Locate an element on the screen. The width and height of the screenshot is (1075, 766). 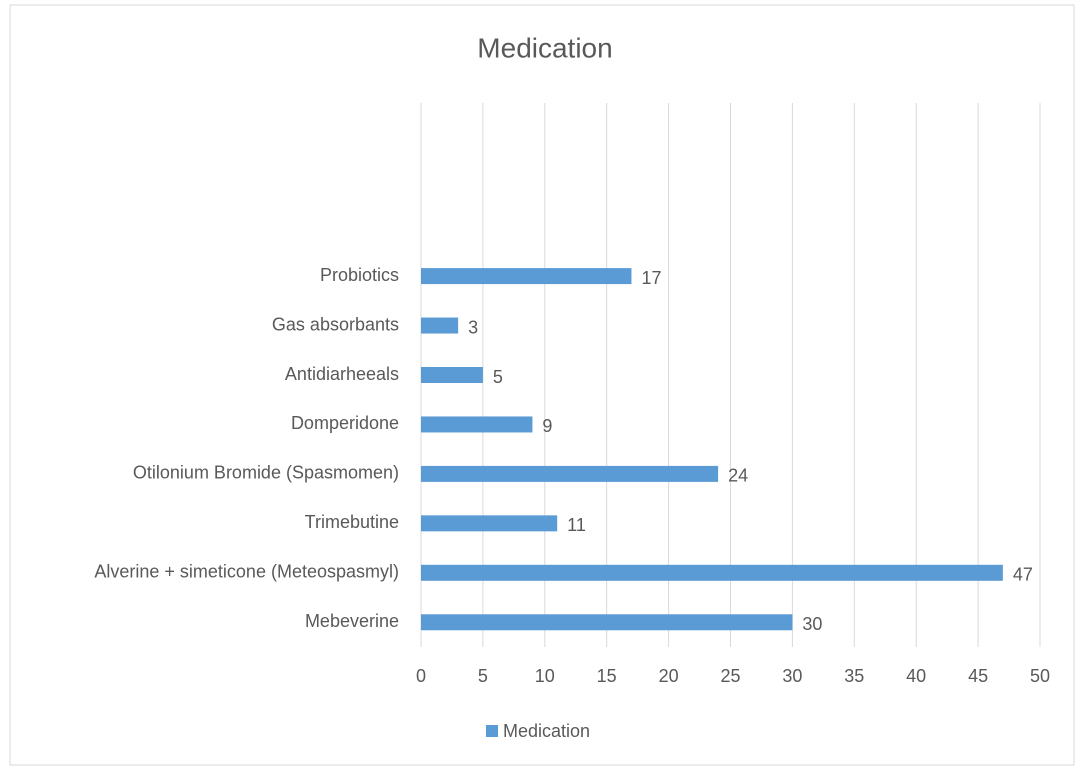
legend-swatch is located at coordinates (492, 731).